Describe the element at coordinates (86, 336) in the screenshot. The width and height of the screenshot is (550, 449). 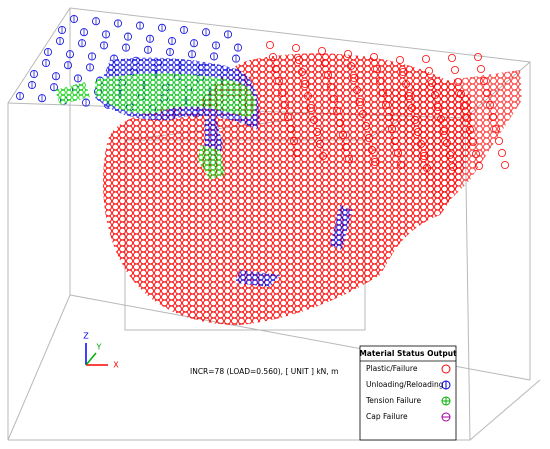
I see `axis-label: Z` at that location.